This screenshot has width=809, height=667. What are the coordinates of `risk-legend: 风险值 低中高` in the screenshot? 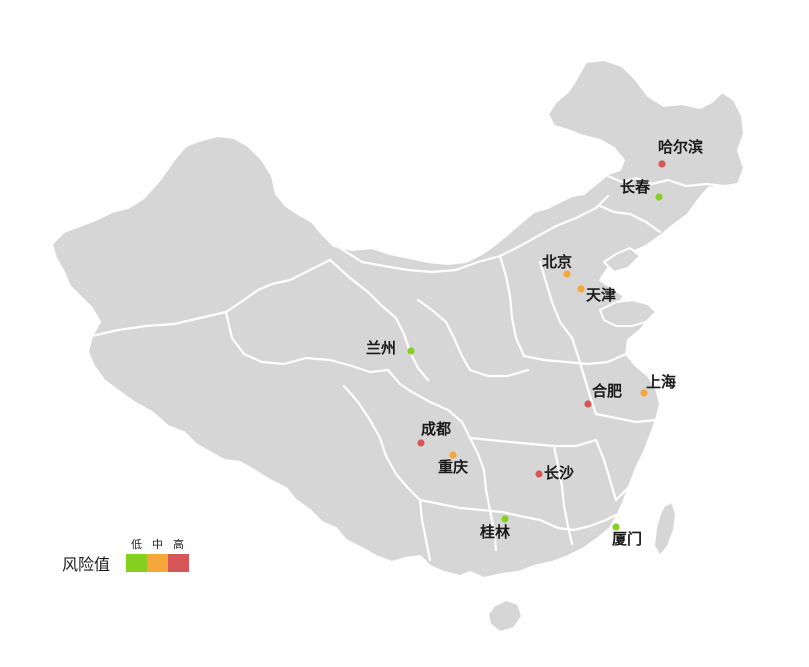 It's located at (125, 555).